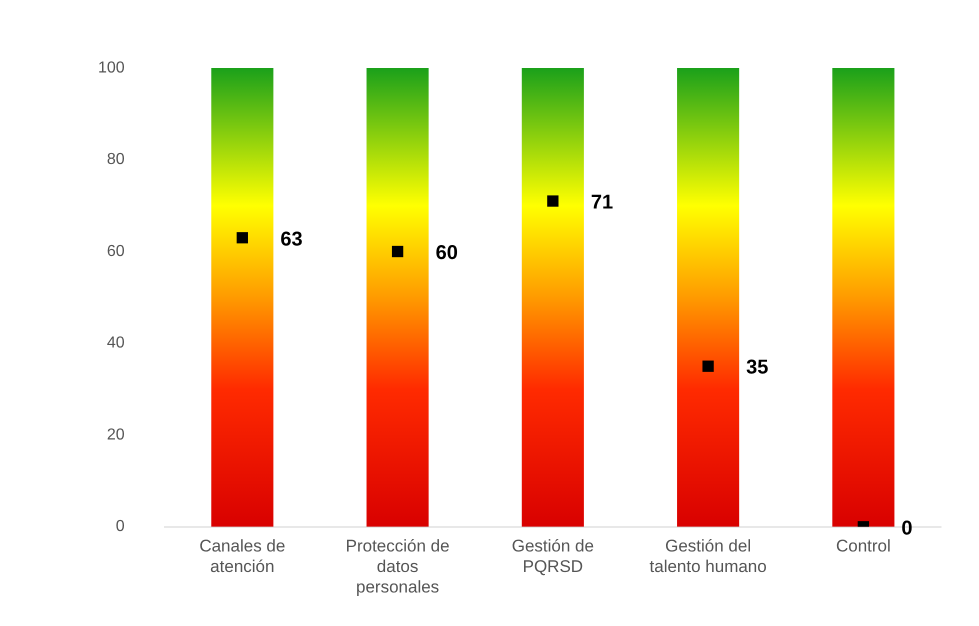 Image resolution: width=979 pixels, height=626 pixels. Describe the element at coordinates (708, 556) in the screenshot. I see `x-tick-label: Gestión del talento humano` at that location.